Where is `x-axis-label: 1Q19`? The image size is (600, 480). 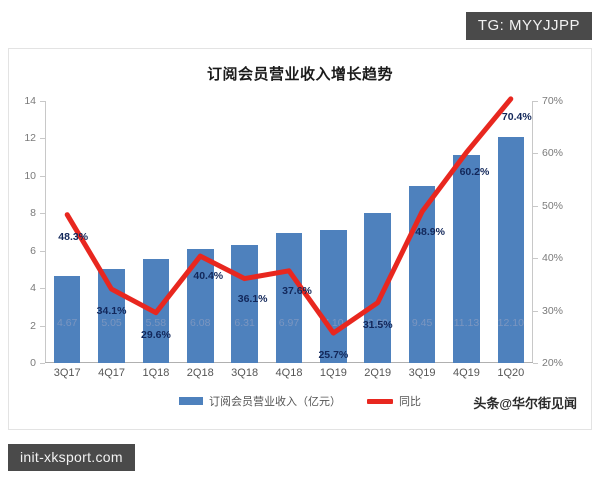 x-axis-label: 1Q19 is located at coordinates (333, 373).